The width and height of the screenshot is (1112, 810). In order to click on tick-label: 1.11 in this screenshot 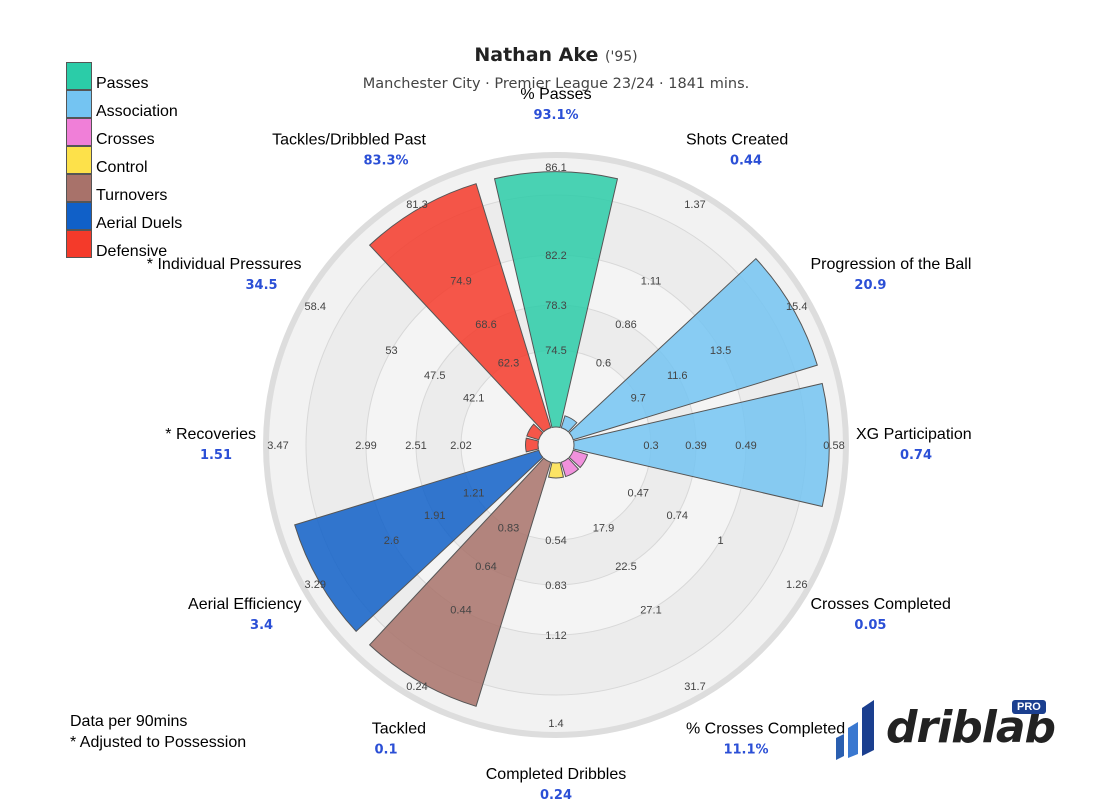, I will do `click(651, 281)`.